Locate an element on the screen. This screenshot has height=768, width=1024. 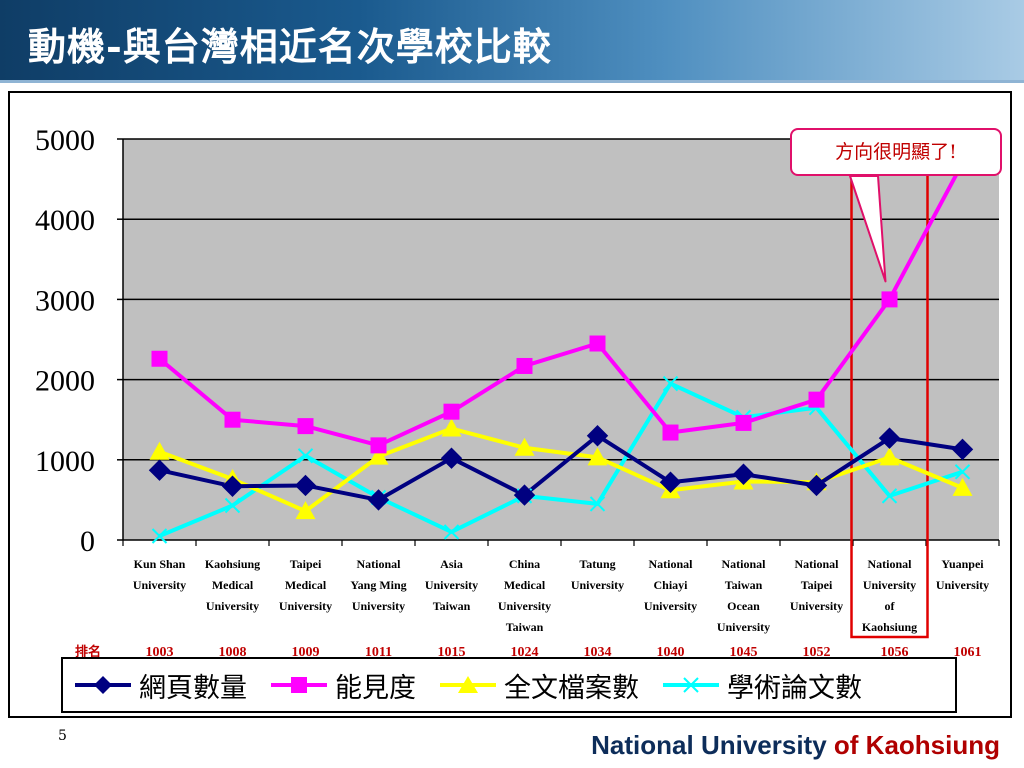
x-tick-label: Tatung University is located at coordinates (597, 574).